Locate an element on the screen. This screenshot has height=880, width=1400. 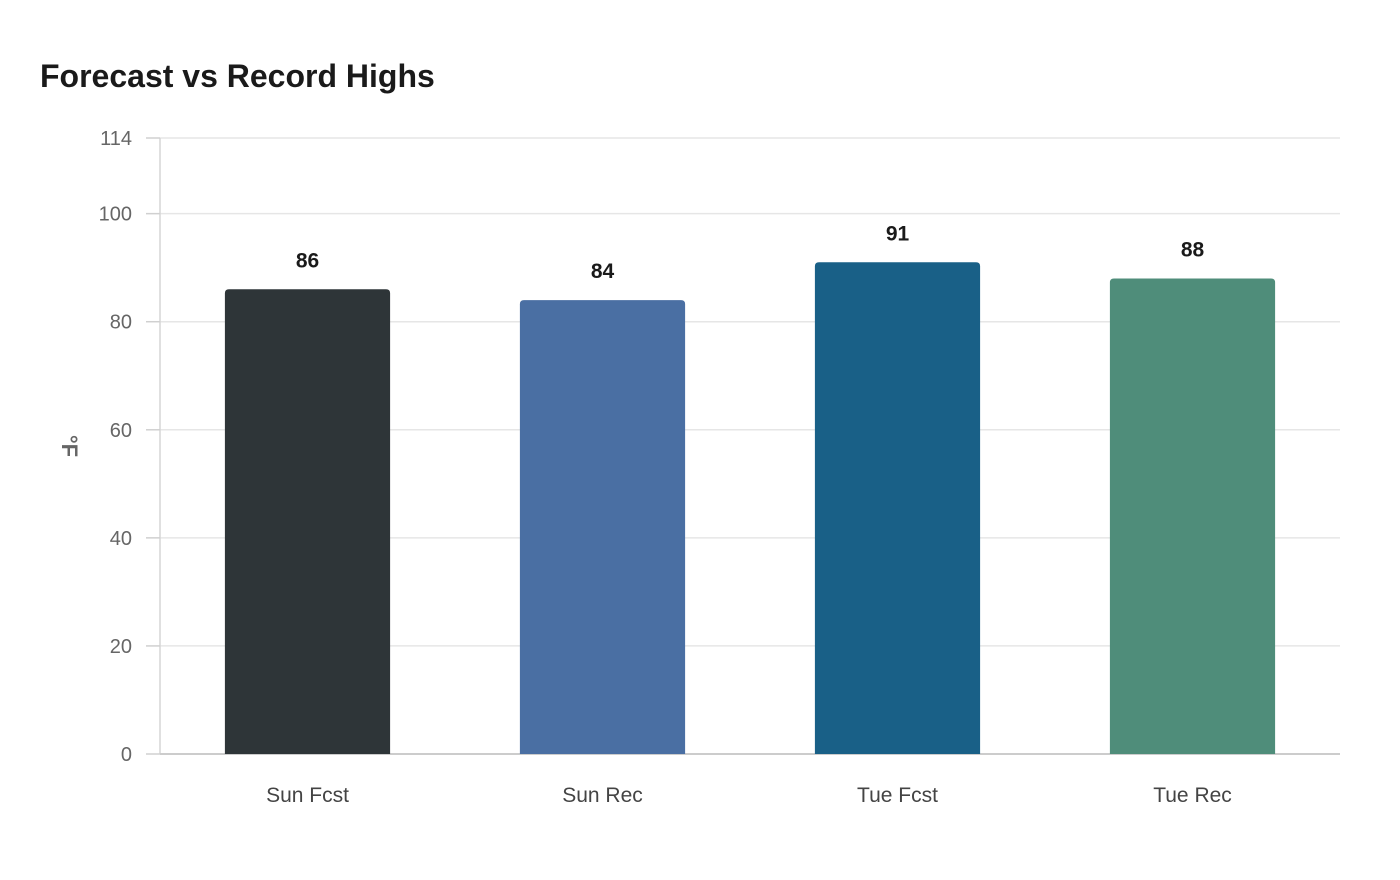
y-tick-label: 20 is located at coordinates (121, 647).